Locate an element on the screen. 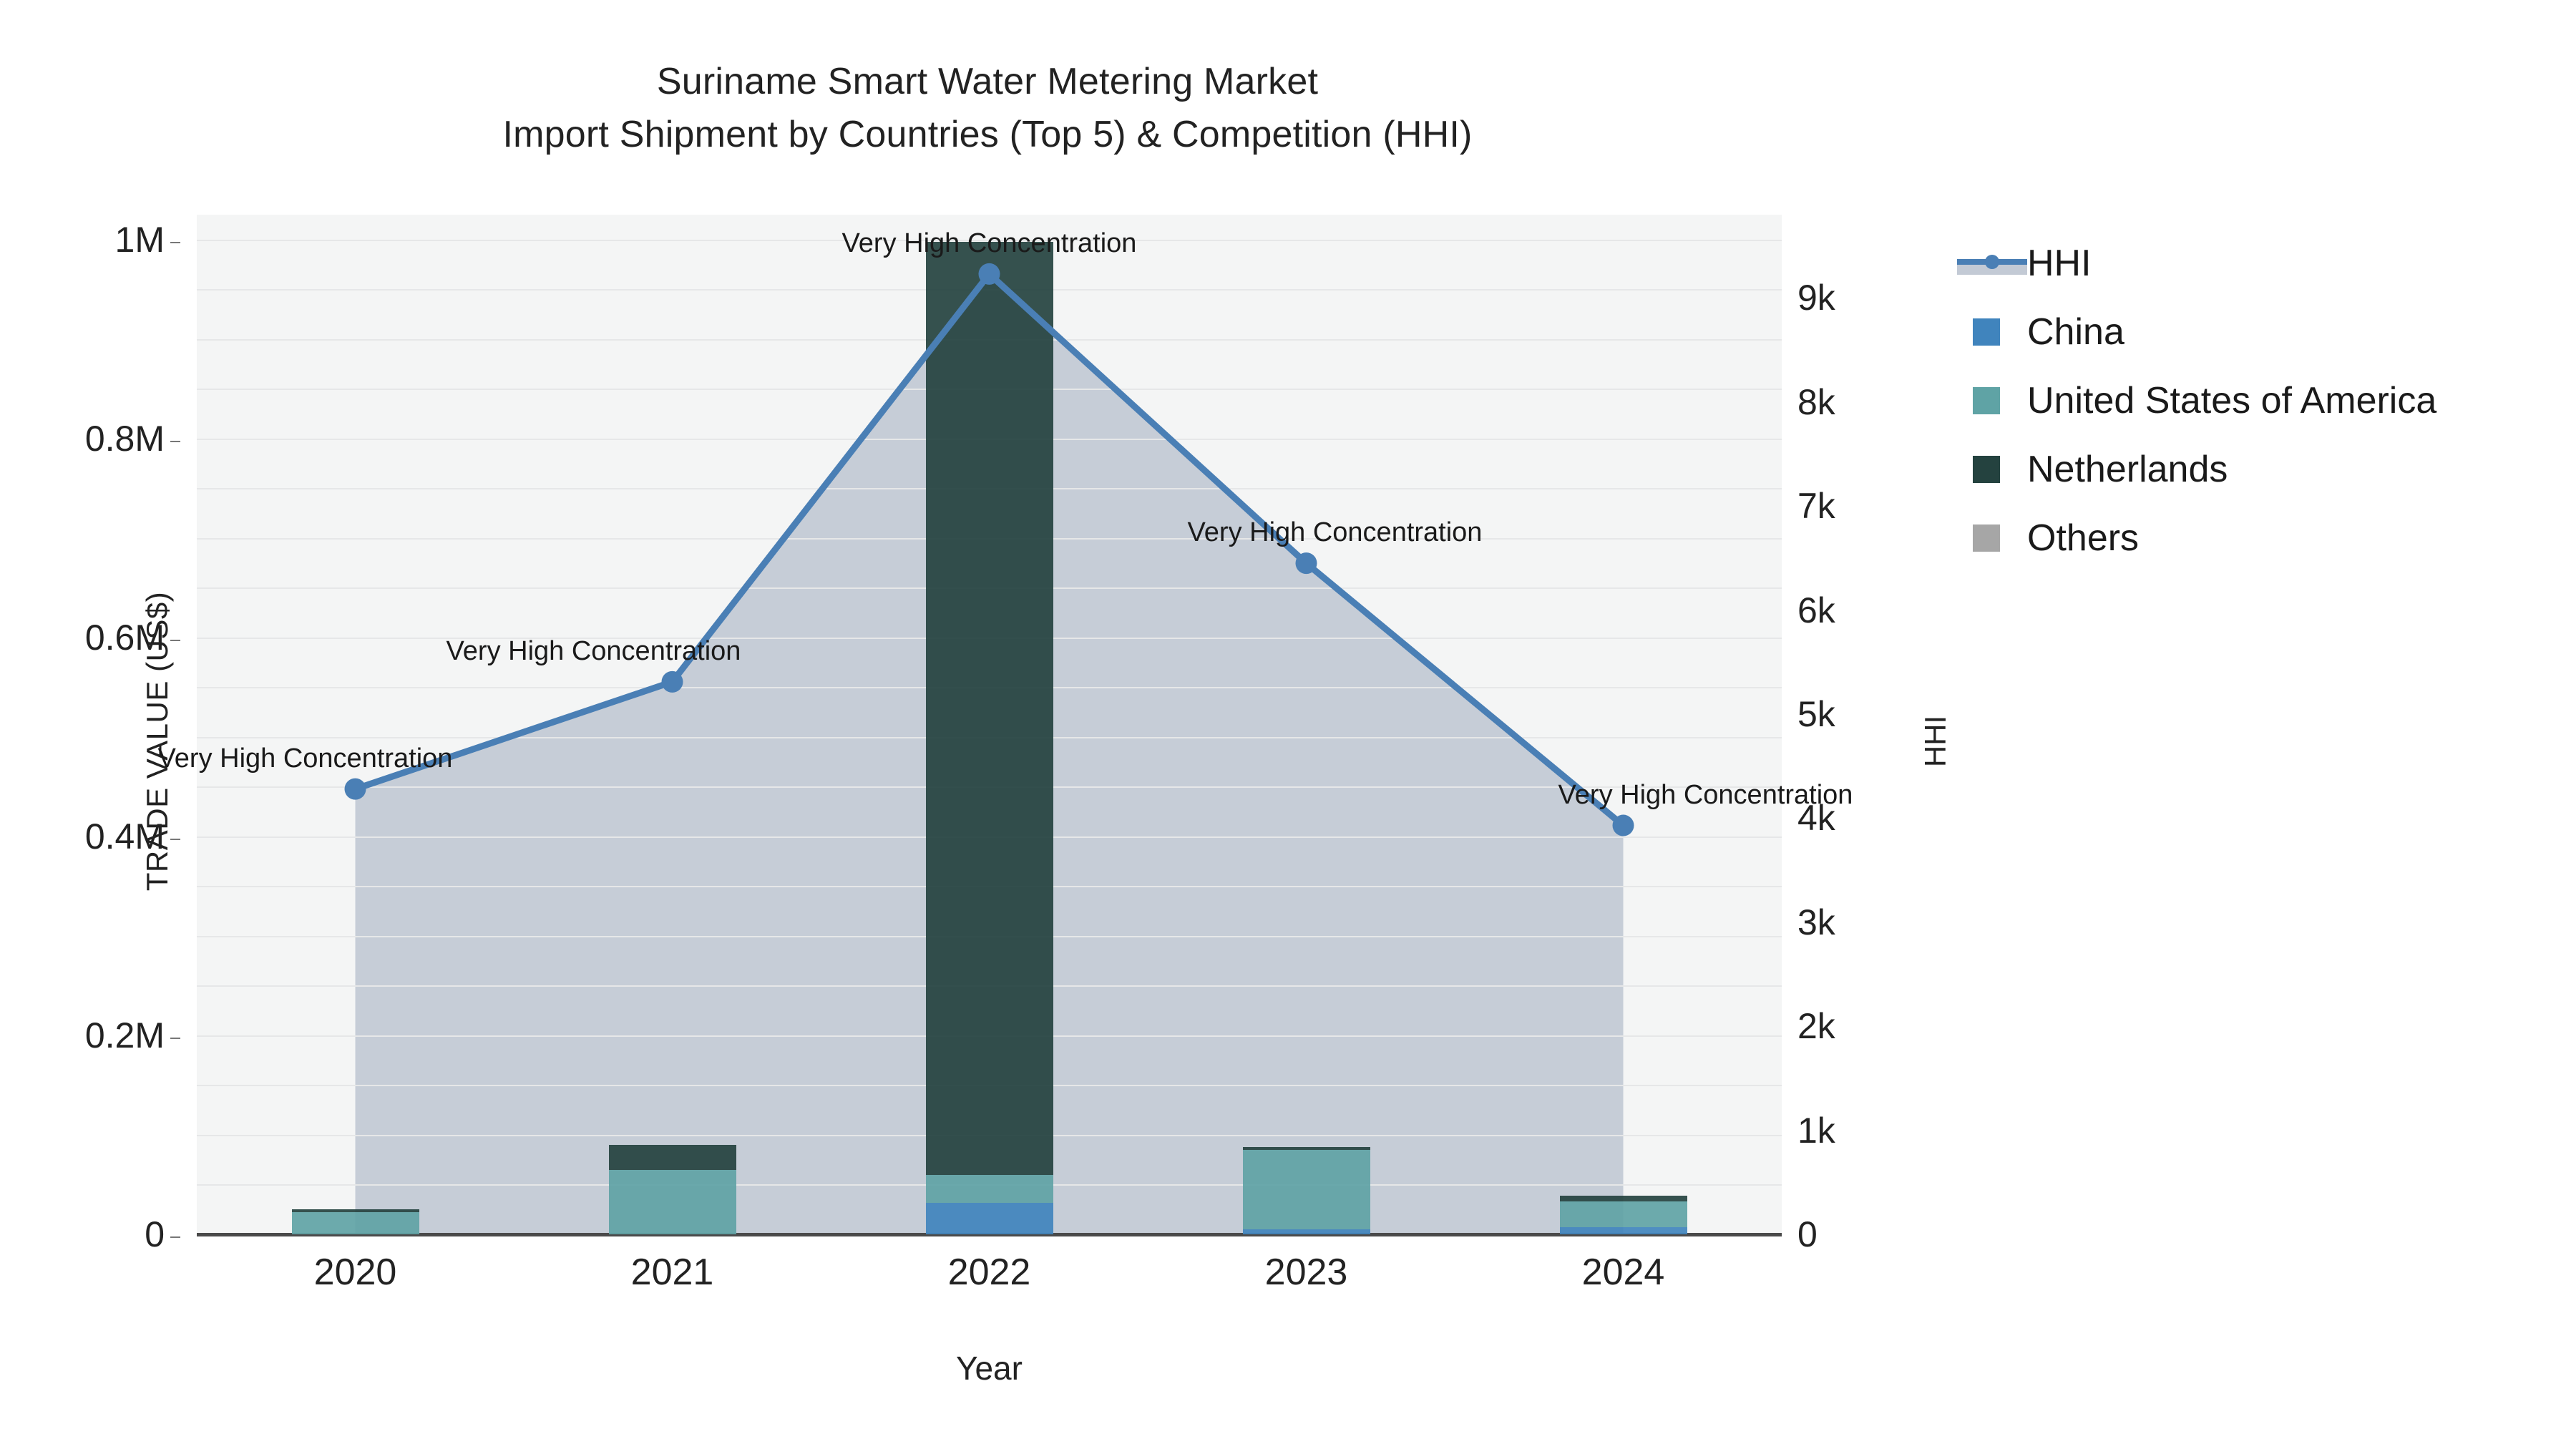 This screenshot has height=1449, width=2576. y-axis-right-tick: 4k is located at coordinates (1816, 818).